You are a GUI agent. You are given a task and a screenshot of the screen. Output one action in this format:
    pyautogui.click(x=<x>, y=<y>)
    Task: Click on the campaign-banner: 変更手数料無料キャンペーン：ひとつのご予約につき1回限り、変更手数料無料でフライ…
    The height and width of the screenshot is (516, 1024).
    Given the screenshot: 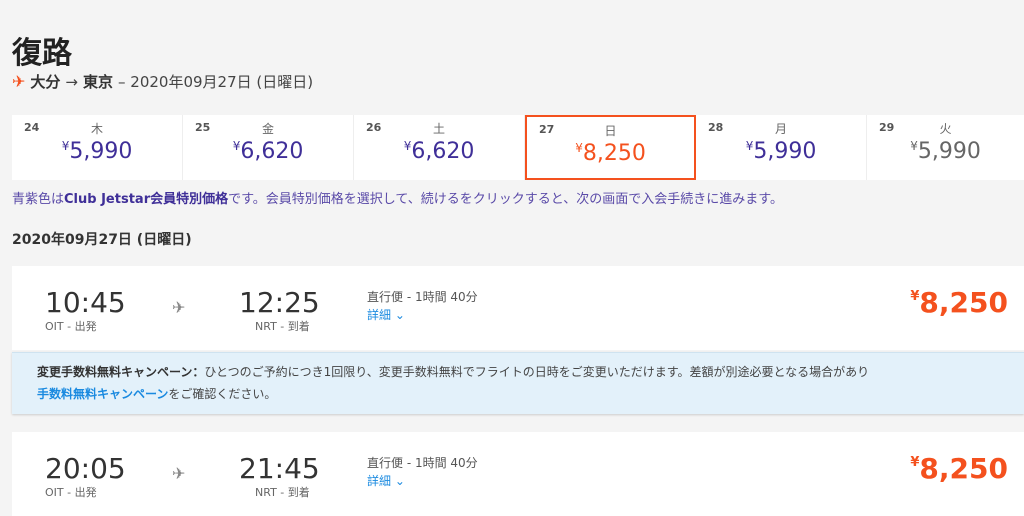 What is the action you would take?
    pyautogui.click(x=518, y=383)
    